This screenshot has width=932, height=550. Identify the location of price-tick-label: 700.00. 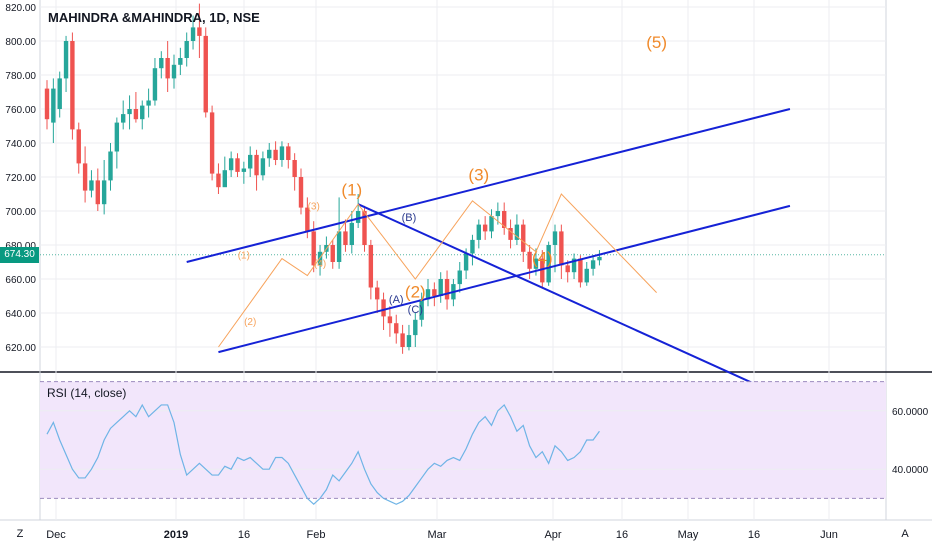
(20, 212).